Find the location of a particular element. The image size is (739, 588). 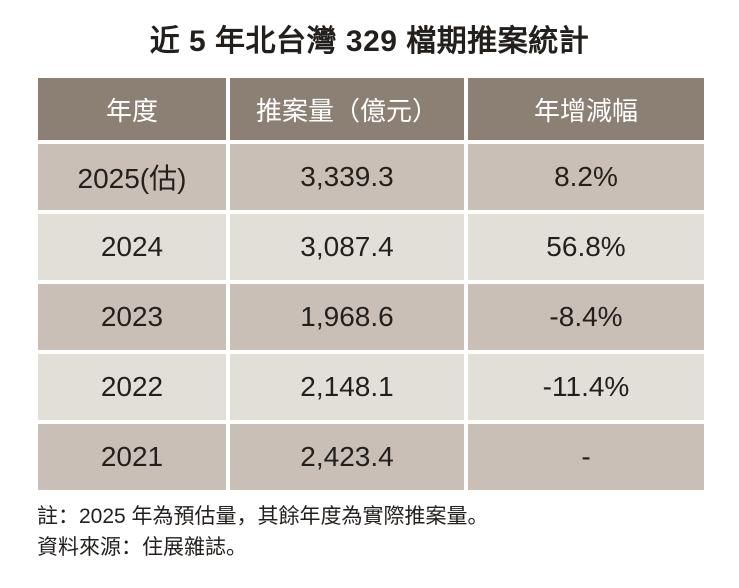

volume-cell: 3,087.4 is located at coordinates (347, 247).